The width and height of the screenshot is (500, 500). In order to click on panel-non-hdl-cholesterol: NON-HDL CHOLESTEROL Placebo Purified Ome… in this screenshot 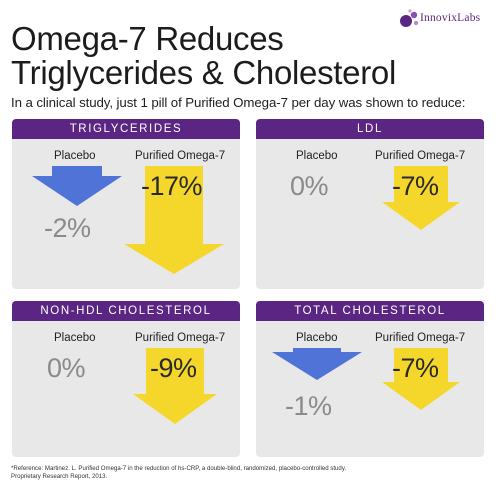, I will do `click(126, 379)`.